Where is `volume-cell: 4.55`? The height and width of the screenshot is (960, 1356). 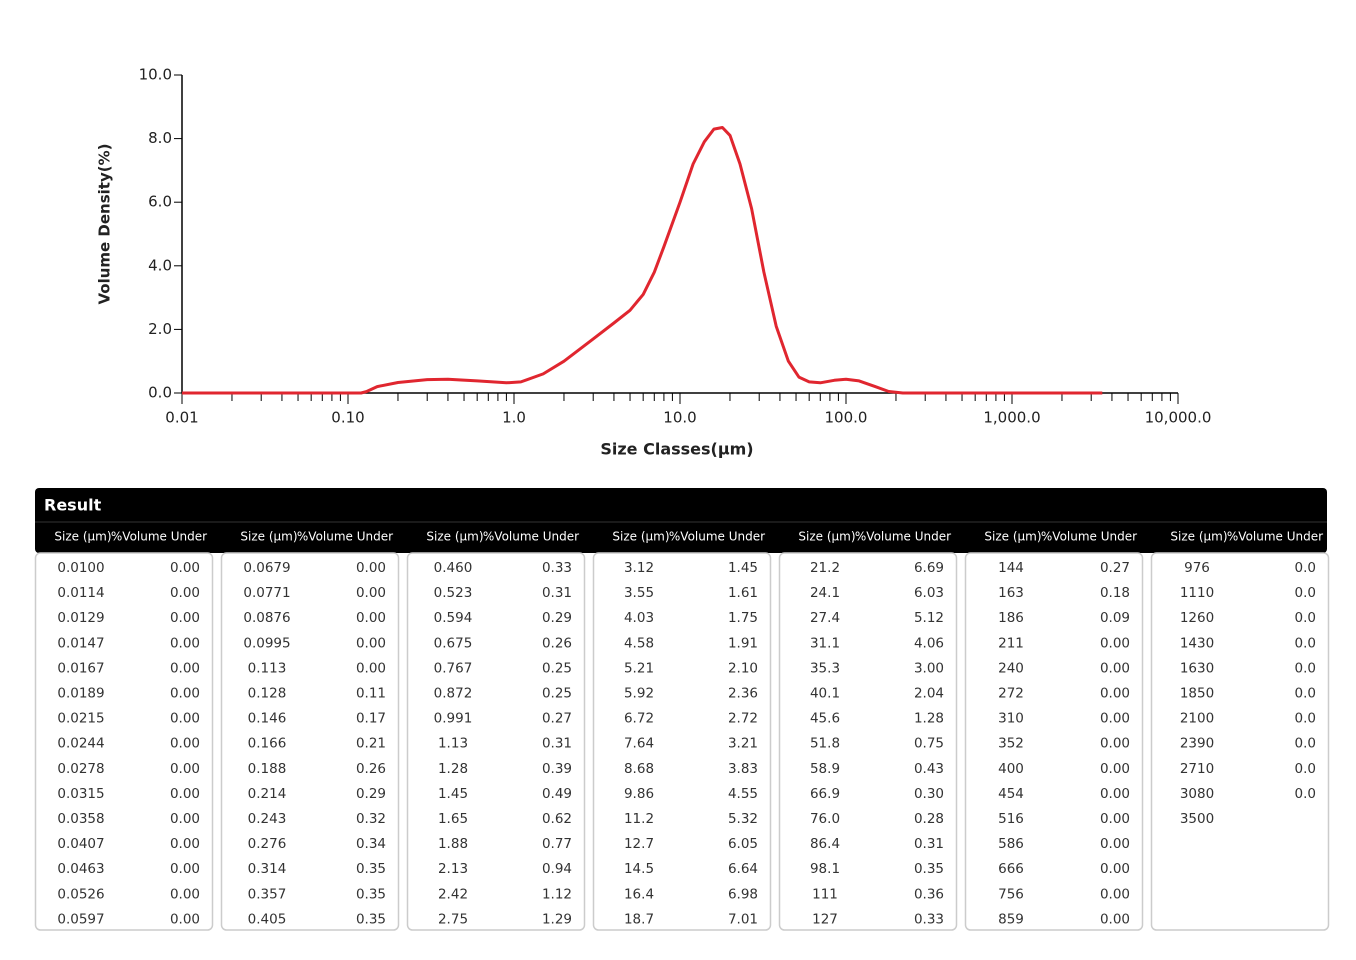 volume-cell: 4.55 is located at coordinates (743, 794).